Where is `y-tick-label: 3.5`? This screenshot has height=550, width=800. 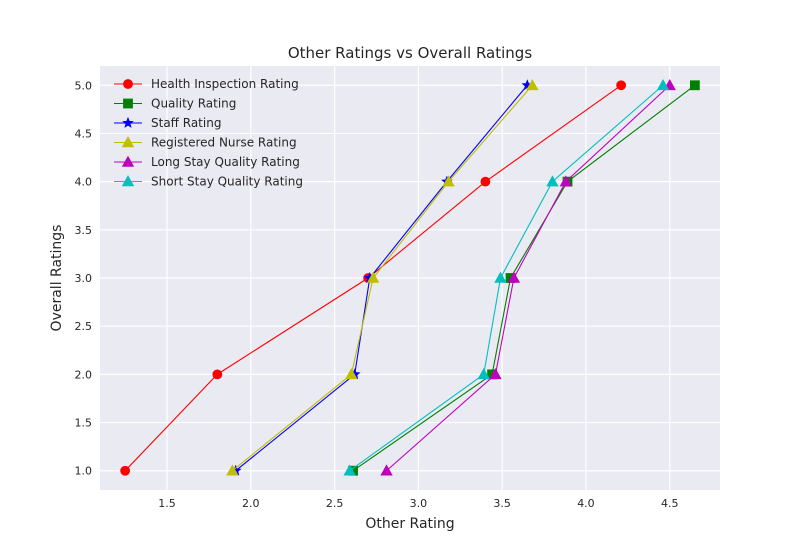
y-tick-label: 3.5 is located at coordinates (84, 230).